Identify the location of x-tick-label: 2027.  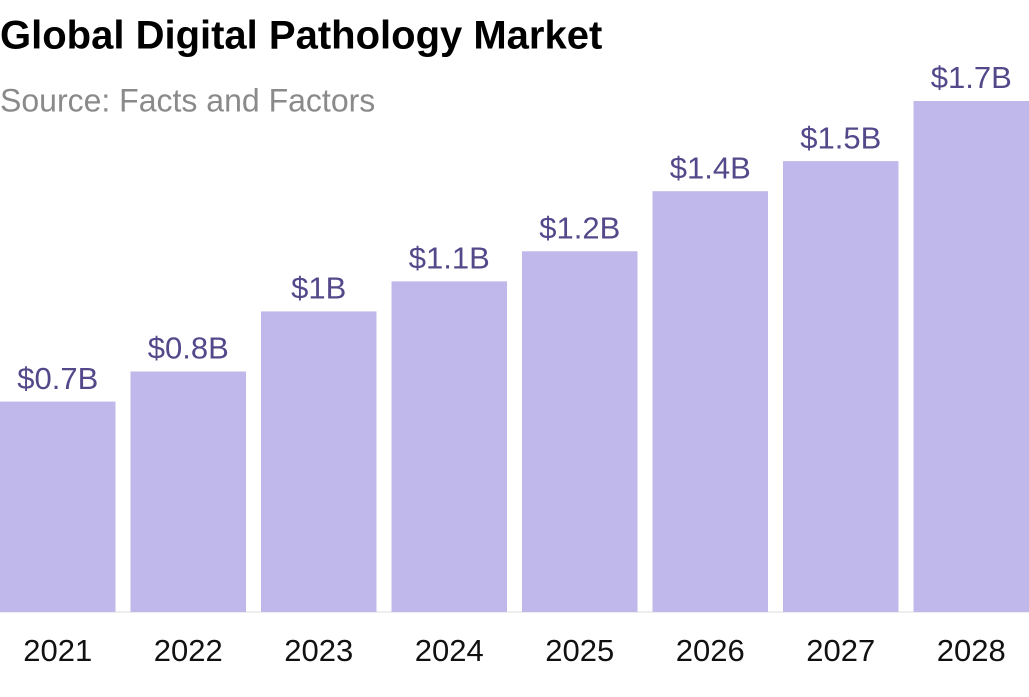
(840, 650).